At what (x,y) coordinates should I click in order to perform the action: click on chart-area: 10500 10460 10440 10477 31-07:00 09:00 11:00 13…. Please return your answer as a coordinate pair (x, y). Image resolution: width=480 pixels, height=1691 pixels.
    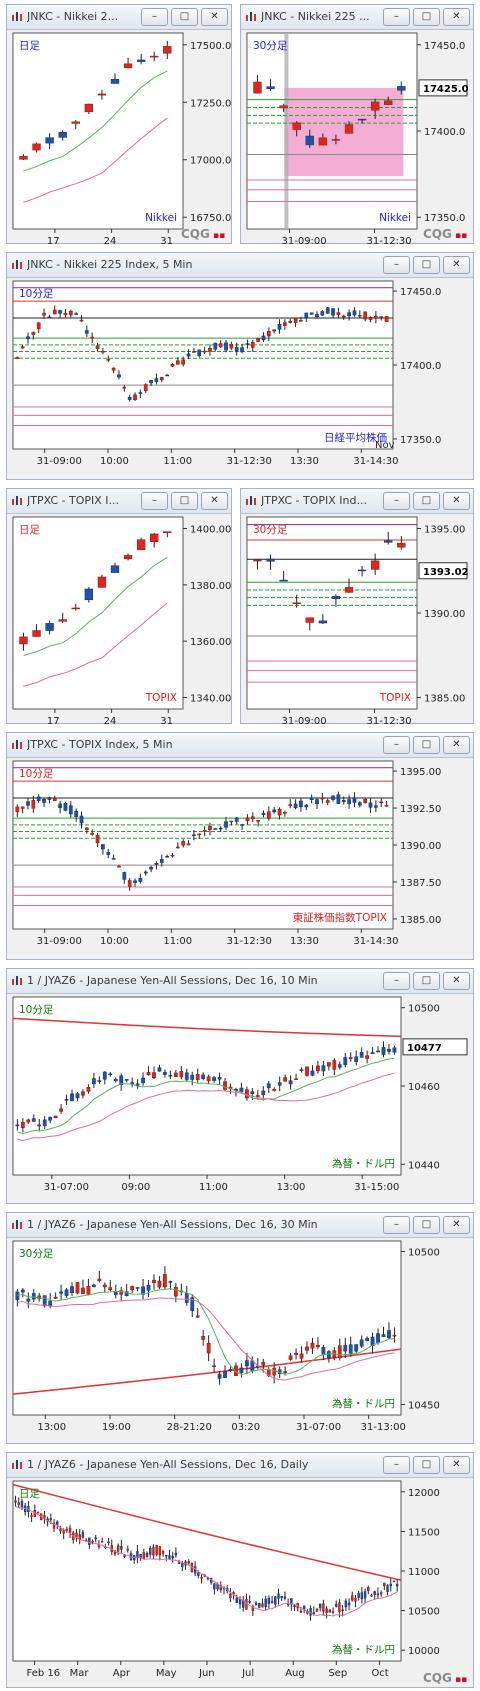
    Looking at the image, I should click on (240, 1099).